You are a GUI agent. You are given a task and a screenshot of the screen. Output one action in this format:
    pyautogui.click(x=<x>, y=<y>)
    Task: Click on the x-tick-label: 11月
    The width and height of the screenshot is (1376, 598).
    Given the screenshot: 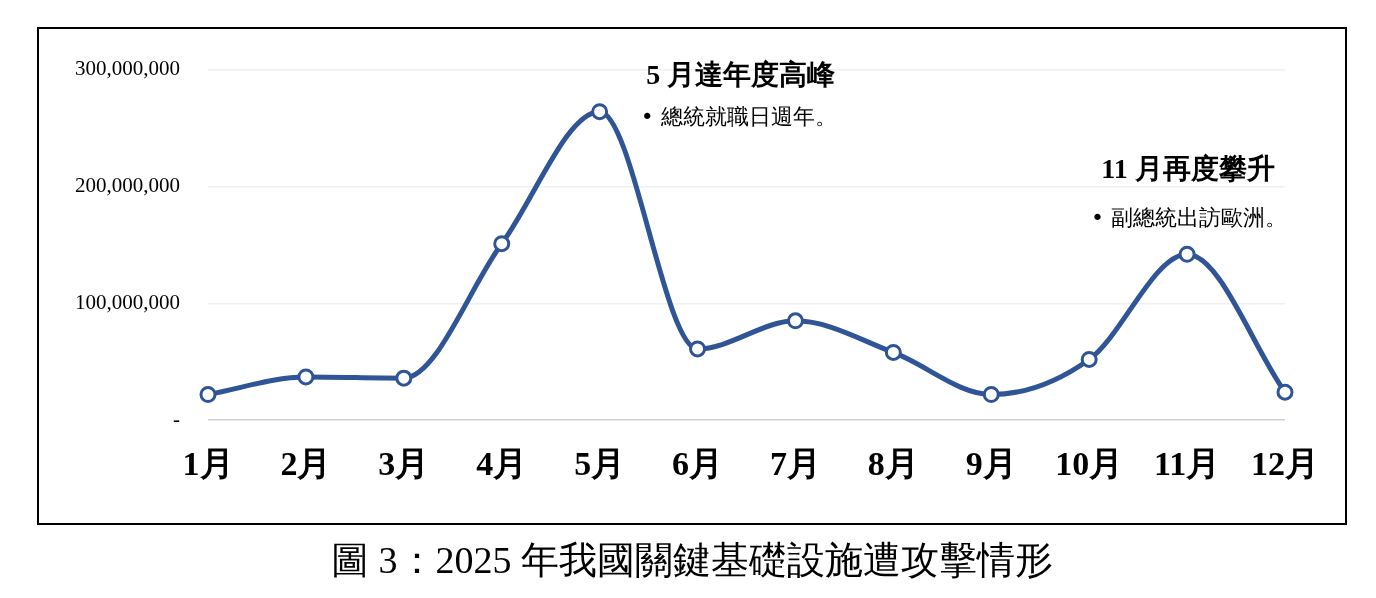 What is the action you would take?
    pyautogui.click(x=1187, y=464)
    